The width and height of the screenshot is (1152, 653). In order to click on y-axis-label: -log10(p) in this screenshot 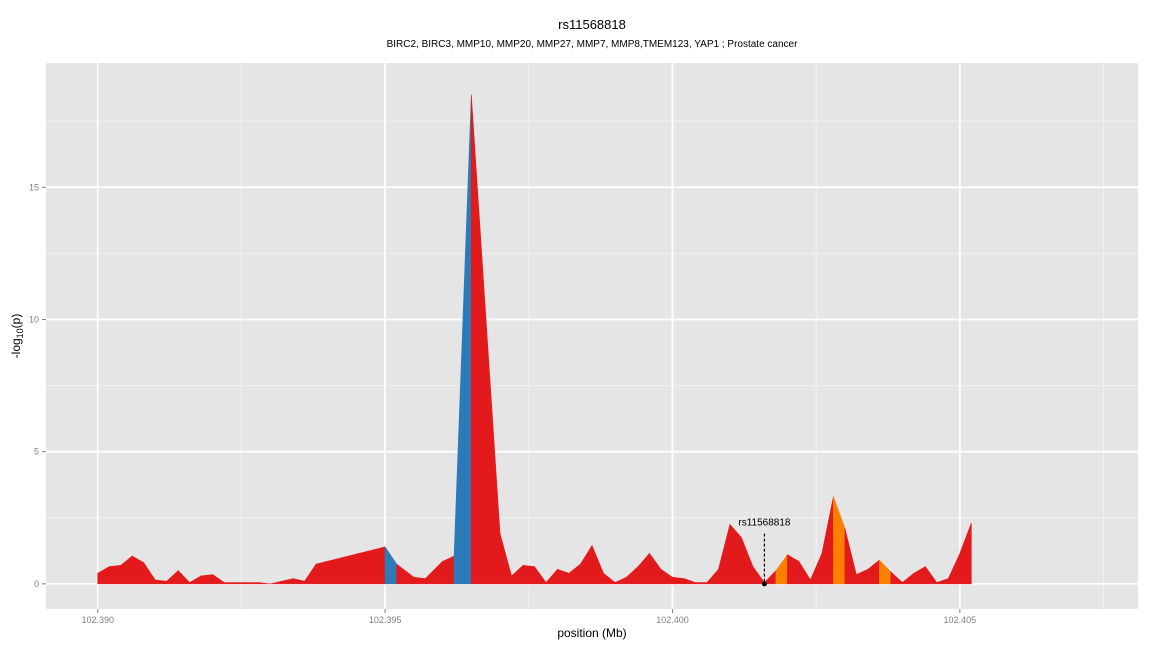, I will do `click(17, 336)`.